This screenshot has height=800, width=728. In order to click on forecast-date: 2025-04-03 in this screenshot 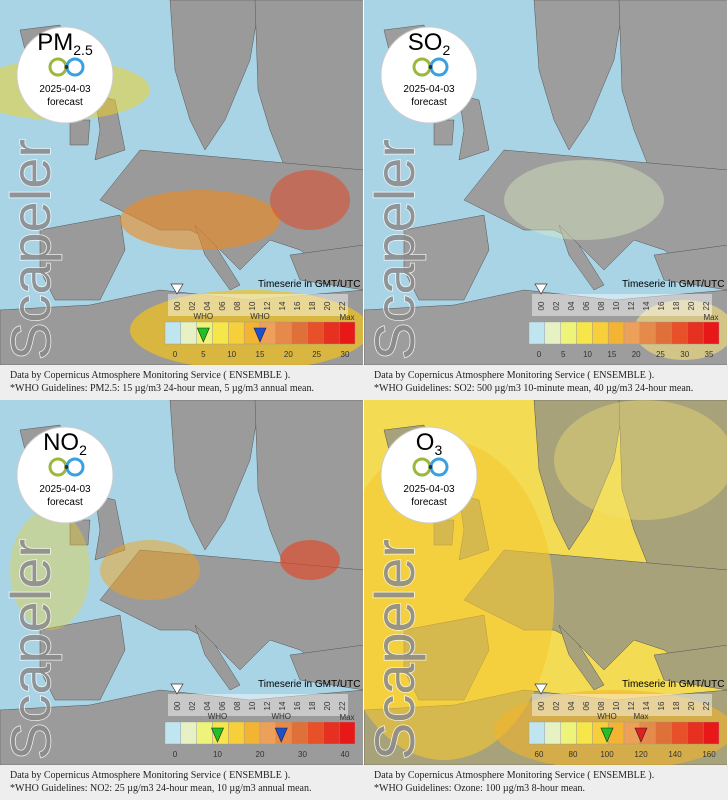, I will do `click(65, 489)`.